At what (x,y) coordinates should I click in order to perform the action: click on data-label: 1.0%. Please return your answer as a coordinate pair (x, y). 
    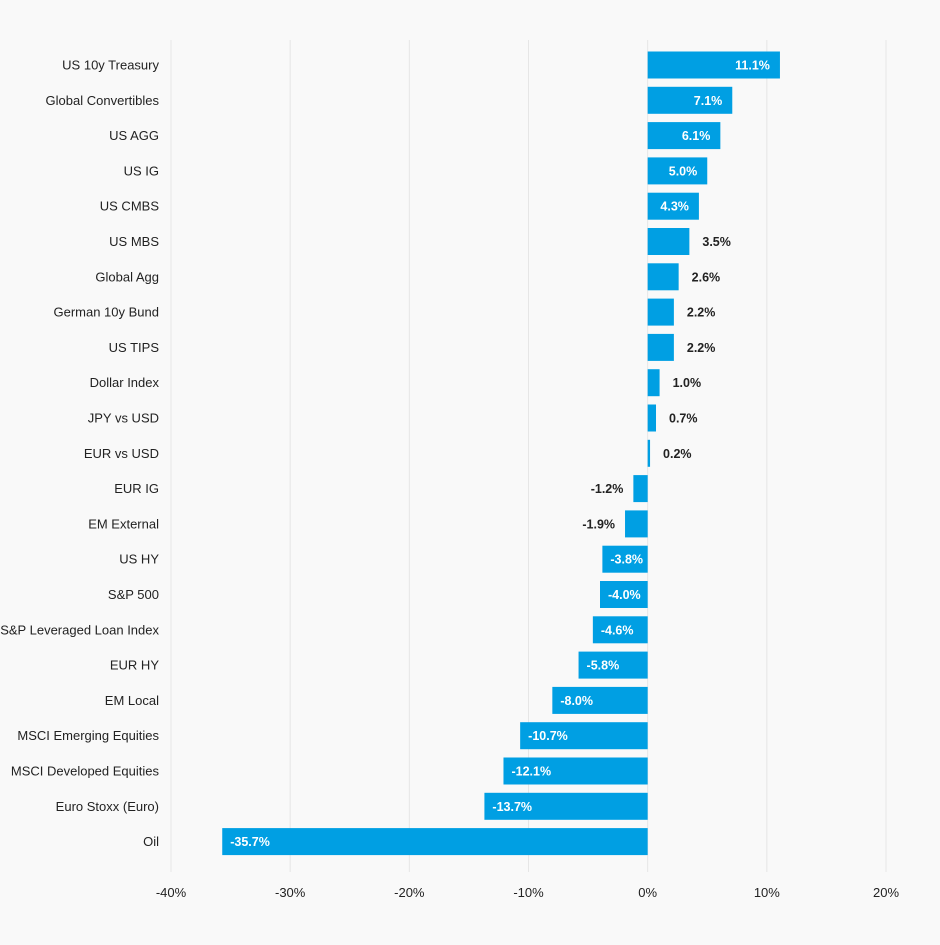
    Looking at the image, I should click on (687, 383).